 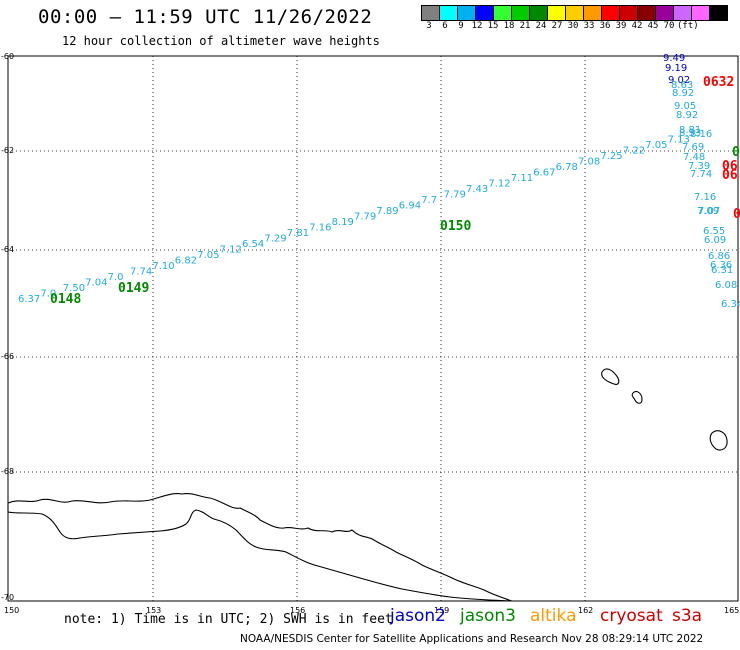 What do you see at coordinates (721, 265) in the screenshot?
I see `swh-value: 6.36` at bounding box center [721, 265].